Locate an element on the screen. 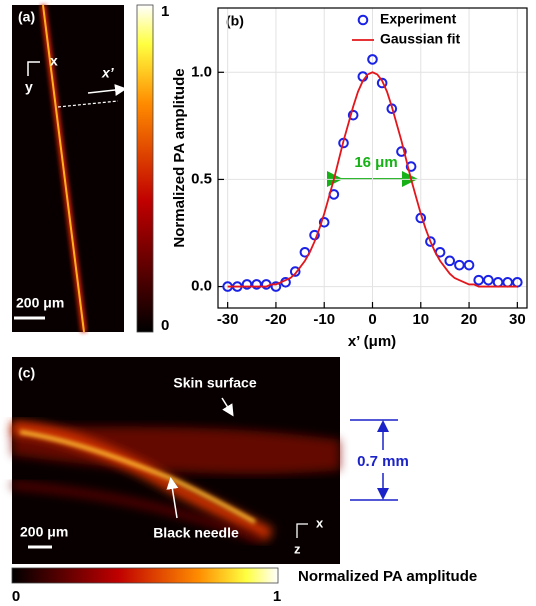  x-tick-label: -10 is located at coordinates (324, 319).